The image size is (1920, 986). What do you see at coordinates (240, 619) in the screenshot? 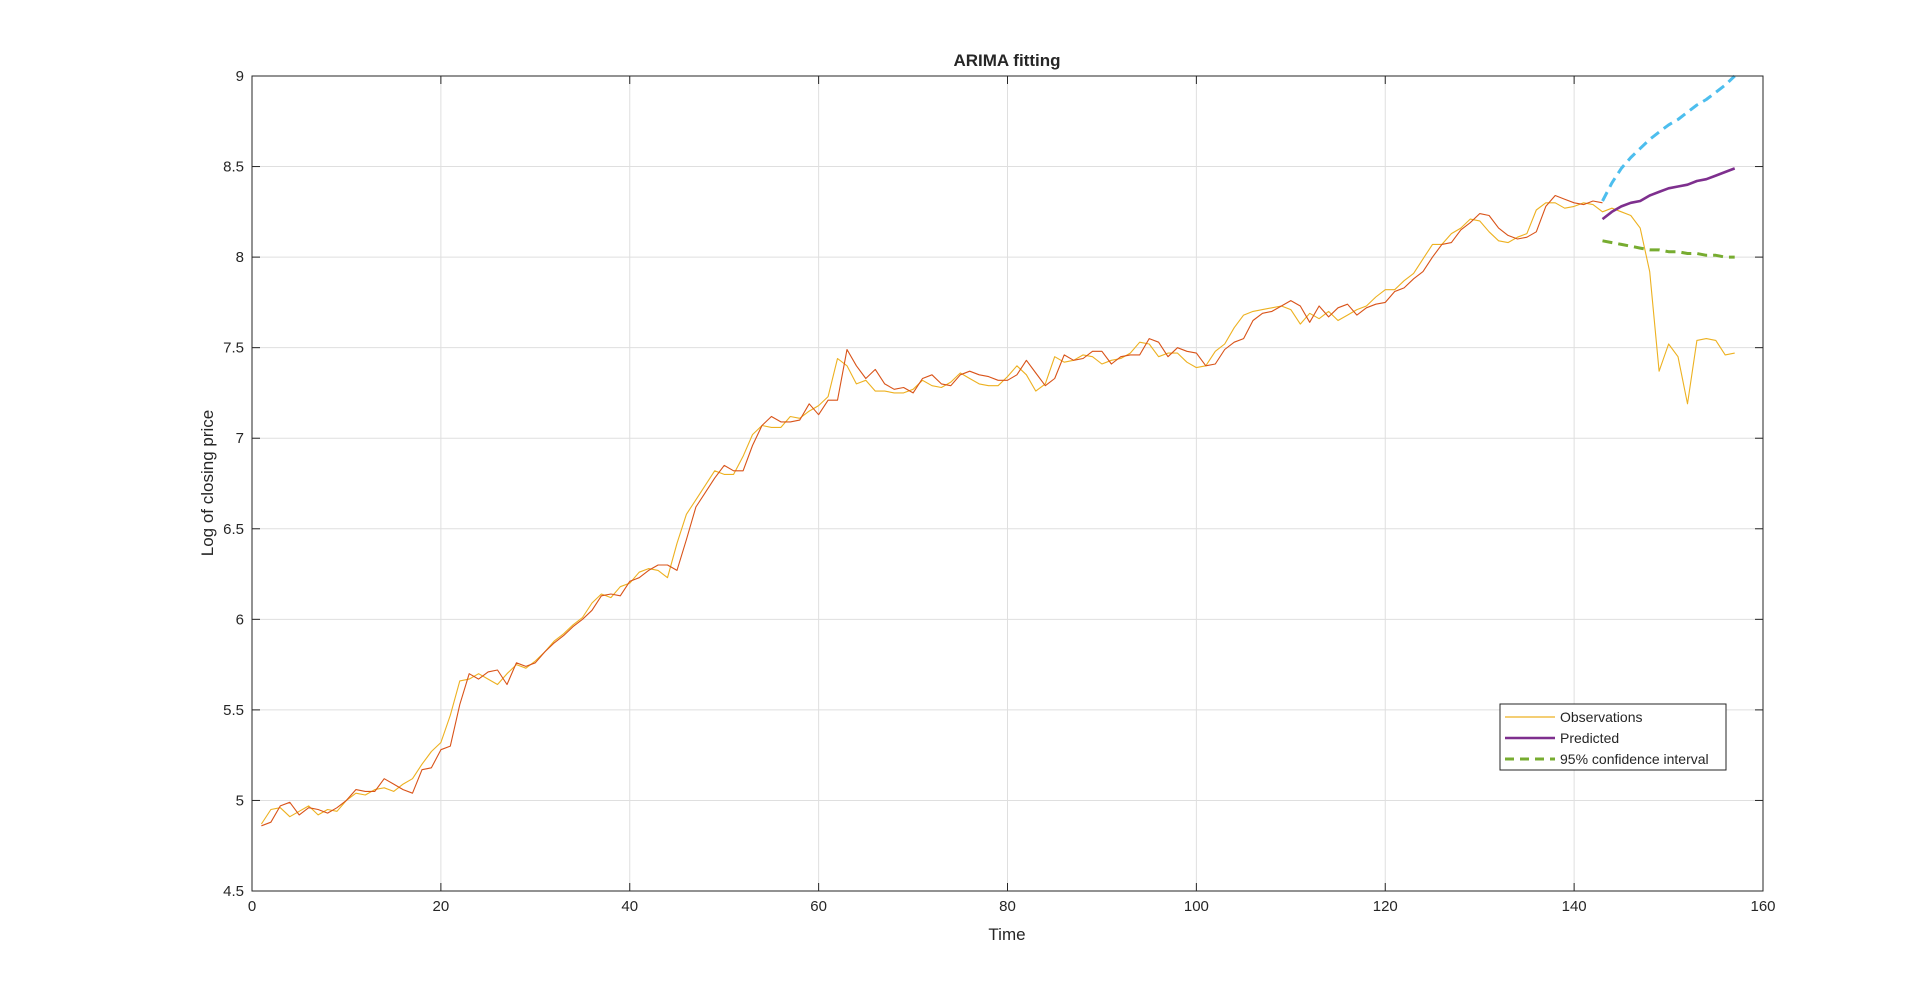
I see `y-tick-label: 6` at bounding box center [240, 619].